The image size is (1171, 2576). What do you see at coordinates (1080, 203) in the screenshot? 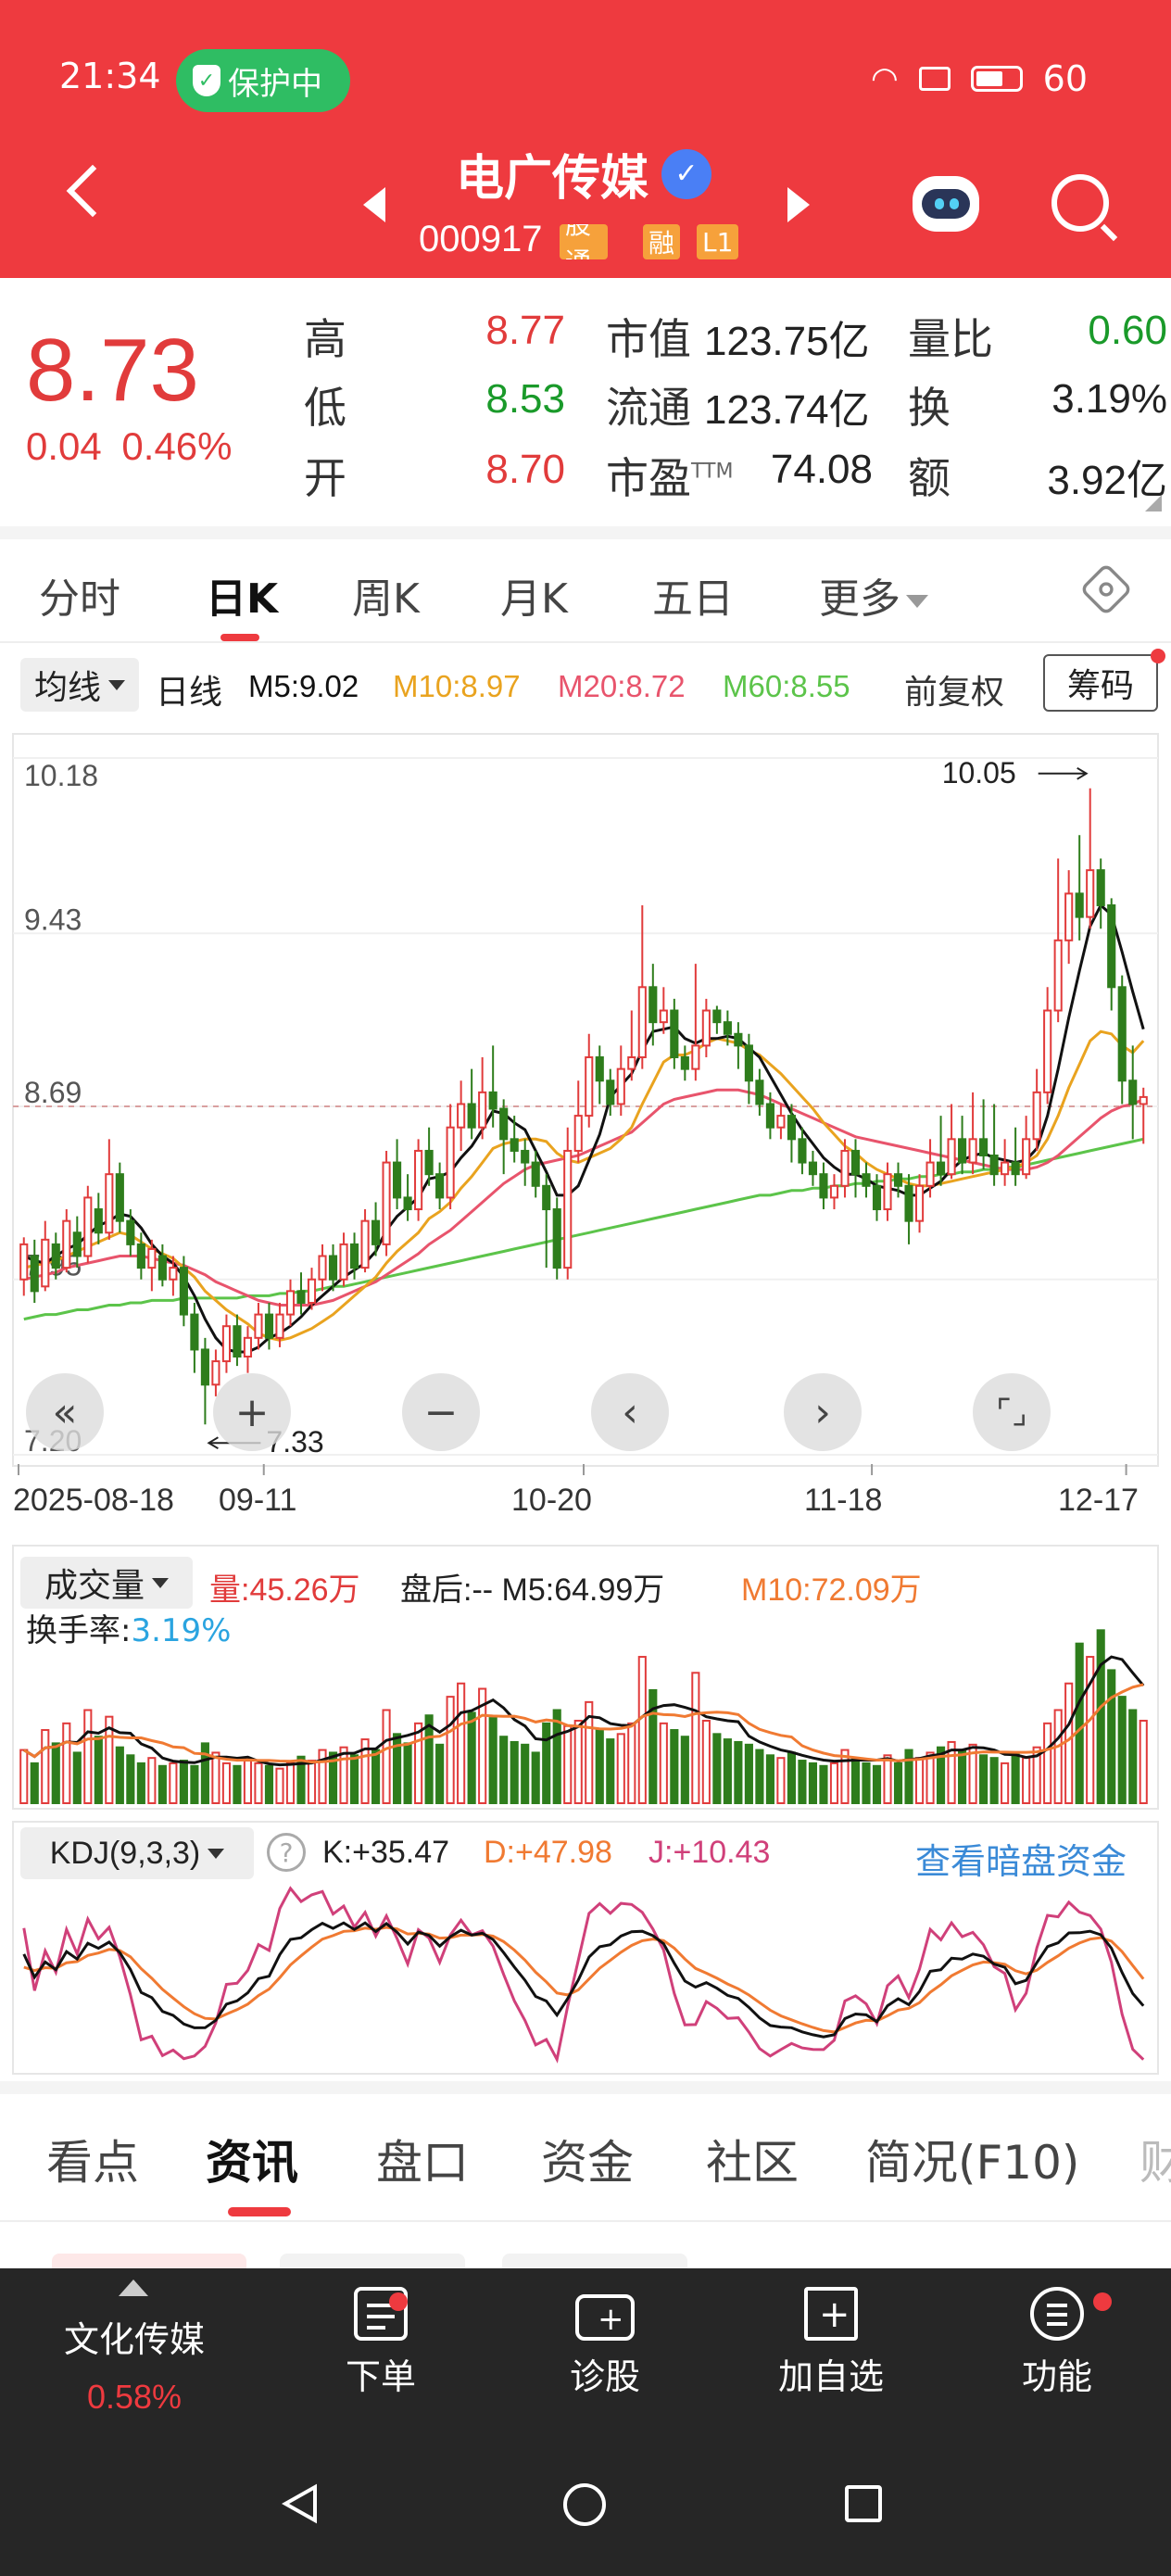
I see `search-icon` at bounding box center [1080, 203].